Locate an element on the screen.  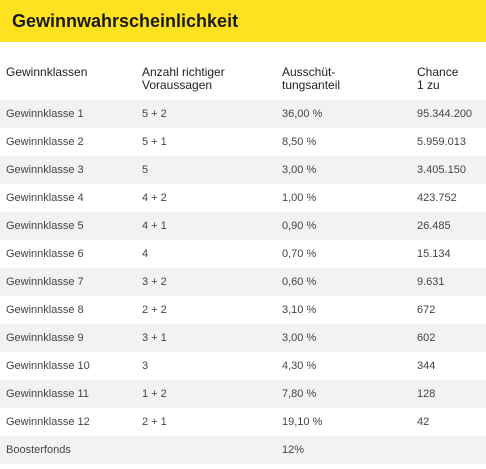
cell-anteil: 7,80 % is located at coordinates (299, 394).